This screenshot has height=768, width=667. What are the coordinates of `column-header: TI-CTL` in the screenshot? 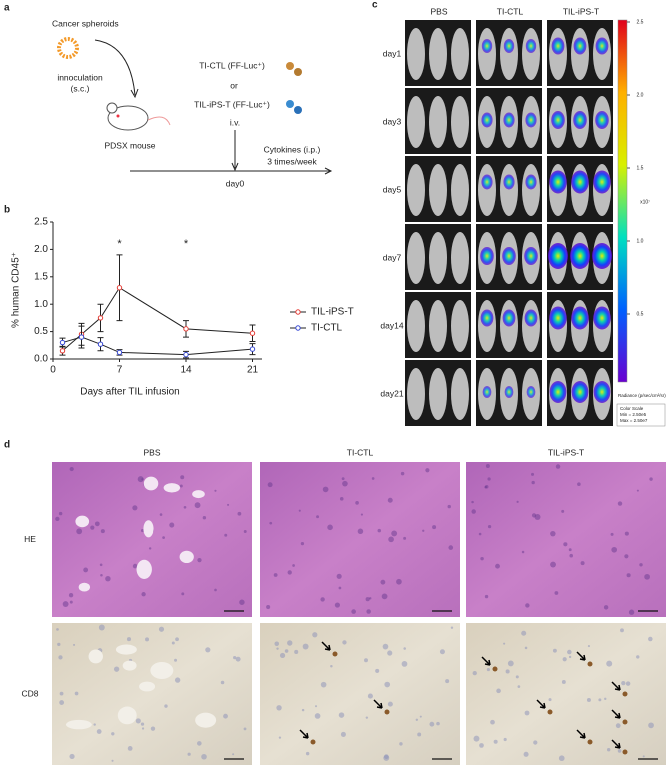 It's located at (360, 452).